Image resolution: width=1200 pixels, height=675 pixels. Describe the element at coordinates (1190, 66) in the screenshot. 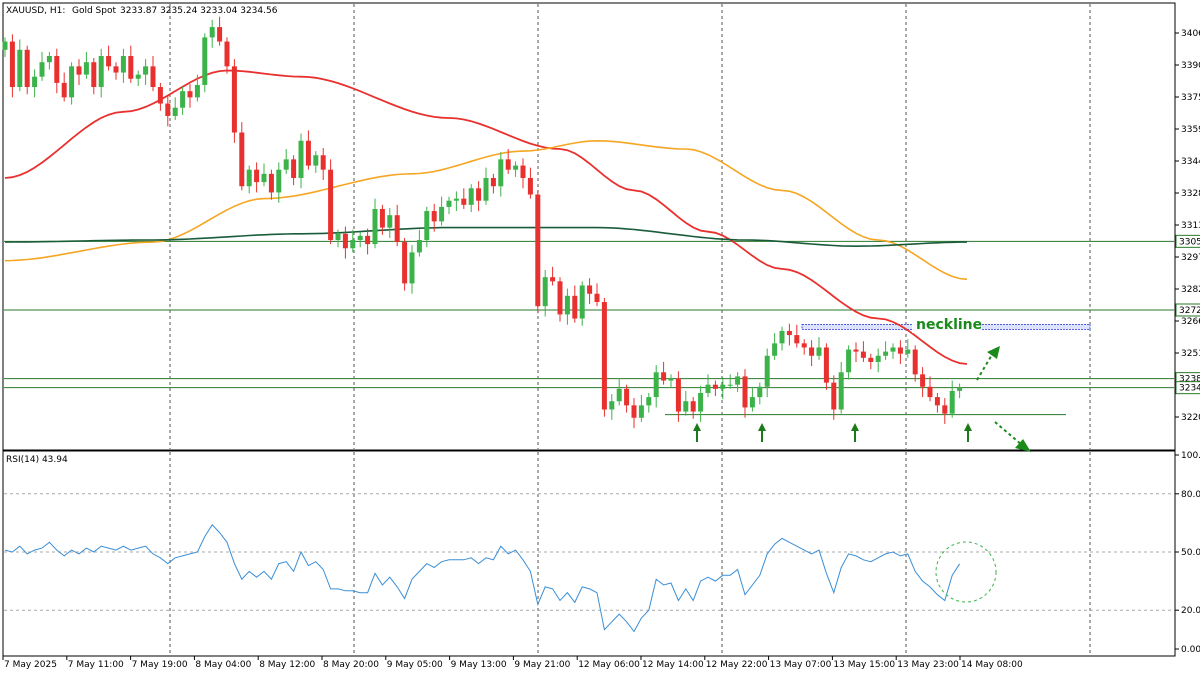

I see `price-tick-label: 3390.65` at that location.